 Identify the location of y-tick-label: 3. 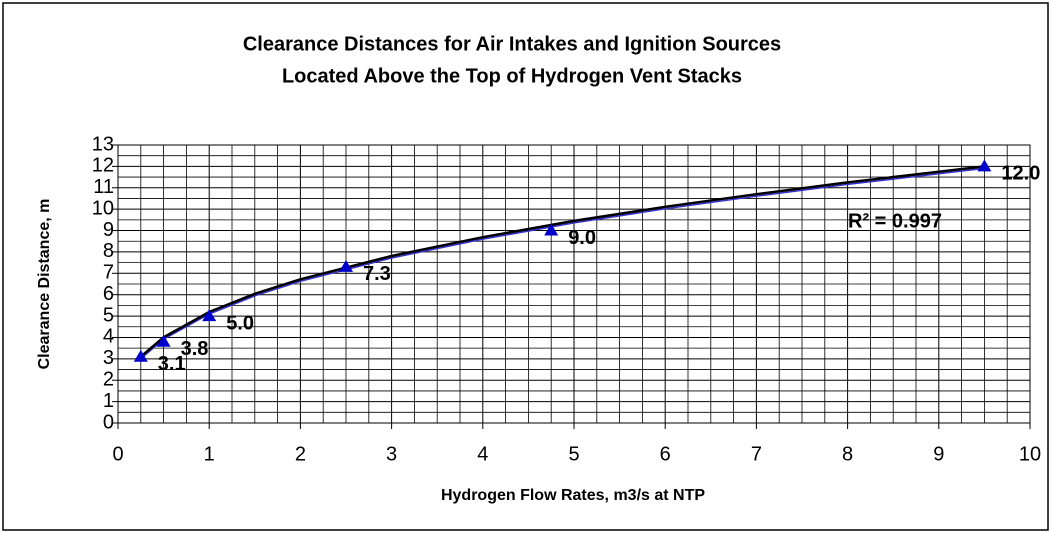
(108, 358).